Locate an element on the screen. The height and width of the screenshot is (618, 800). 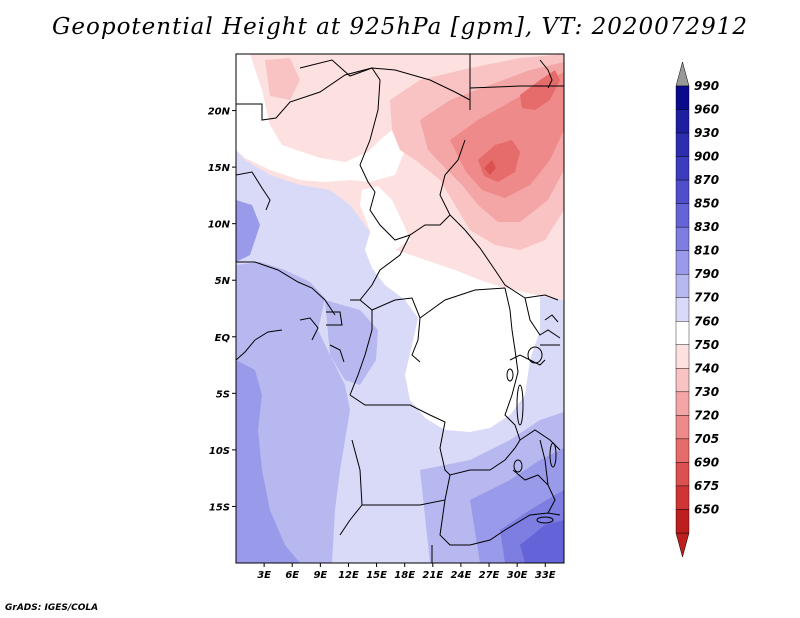
lon-tick-label: 18E is located at coordinates (404, 575).